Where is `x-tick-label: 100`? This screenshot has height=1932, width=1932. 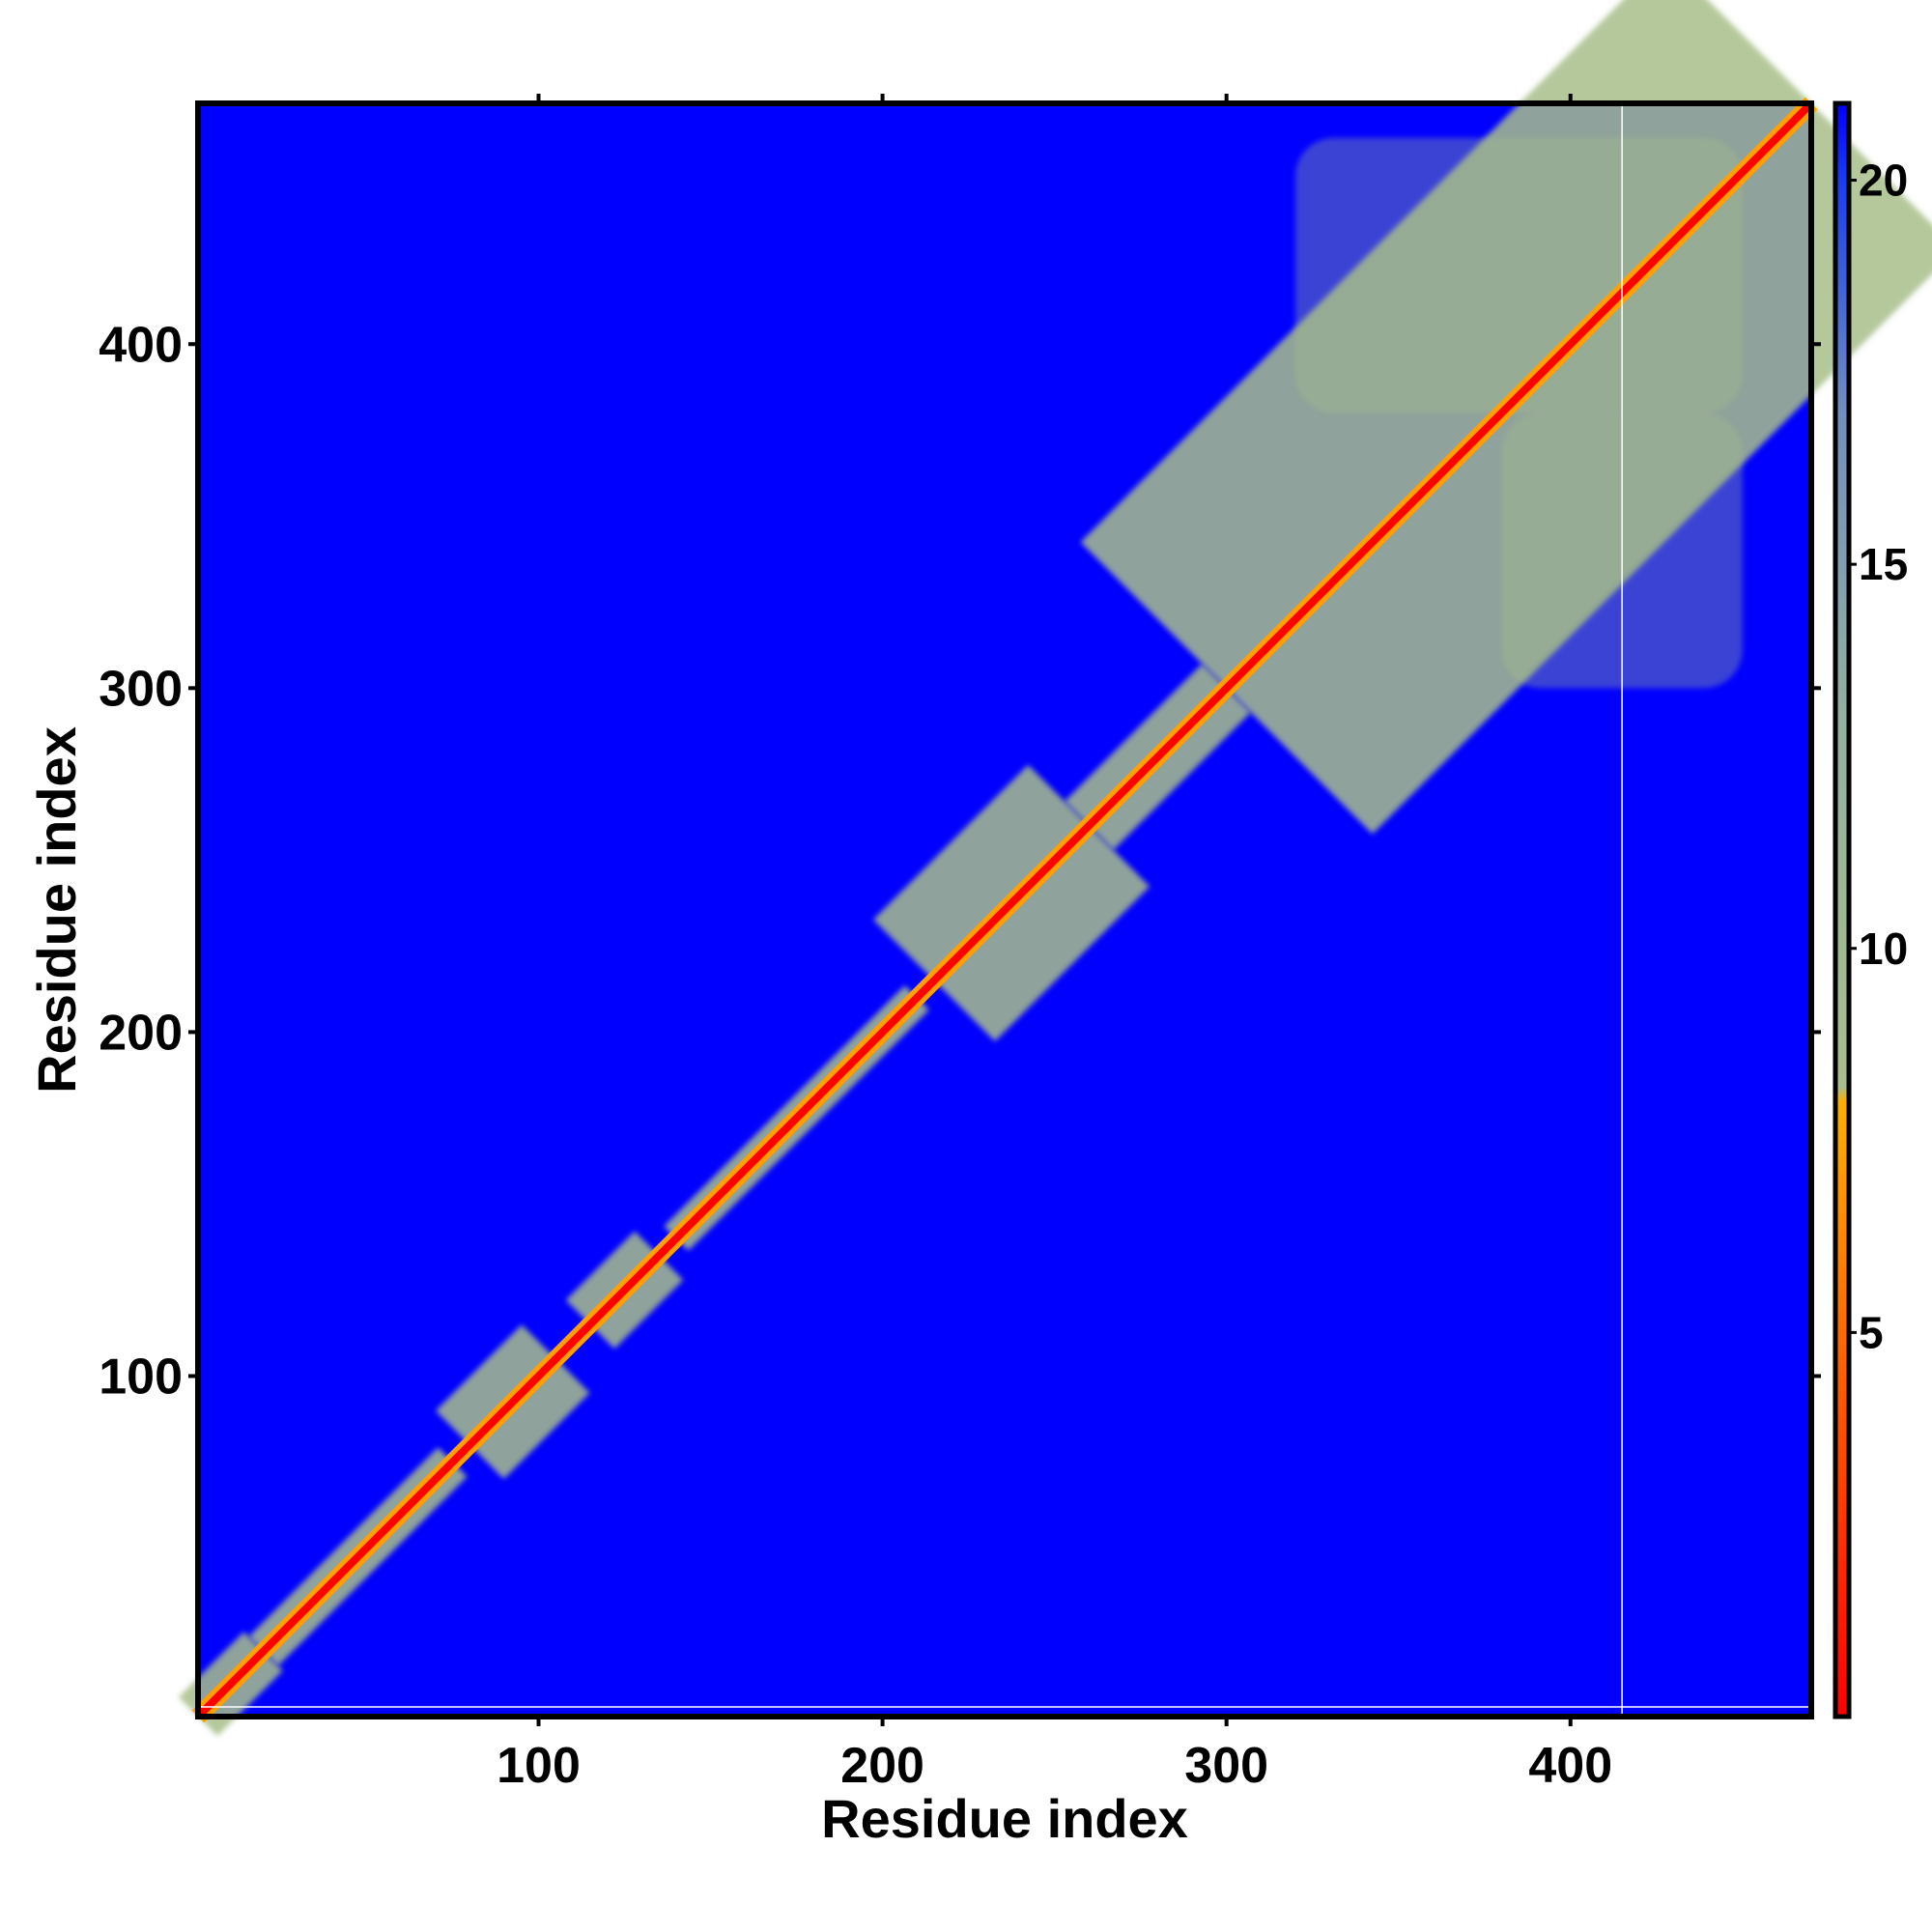 x-tick-label: 100 is located at coordinates (539, 1766).